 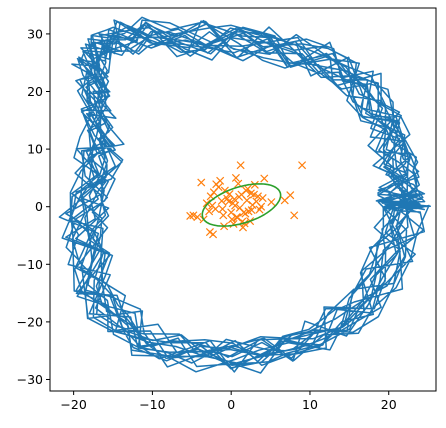 What do you see at coordinates (33, 206) in the screenshot?
I see `y-axis: −30 −20 −10 0 10 20 30` at bounding box center [33, 206].